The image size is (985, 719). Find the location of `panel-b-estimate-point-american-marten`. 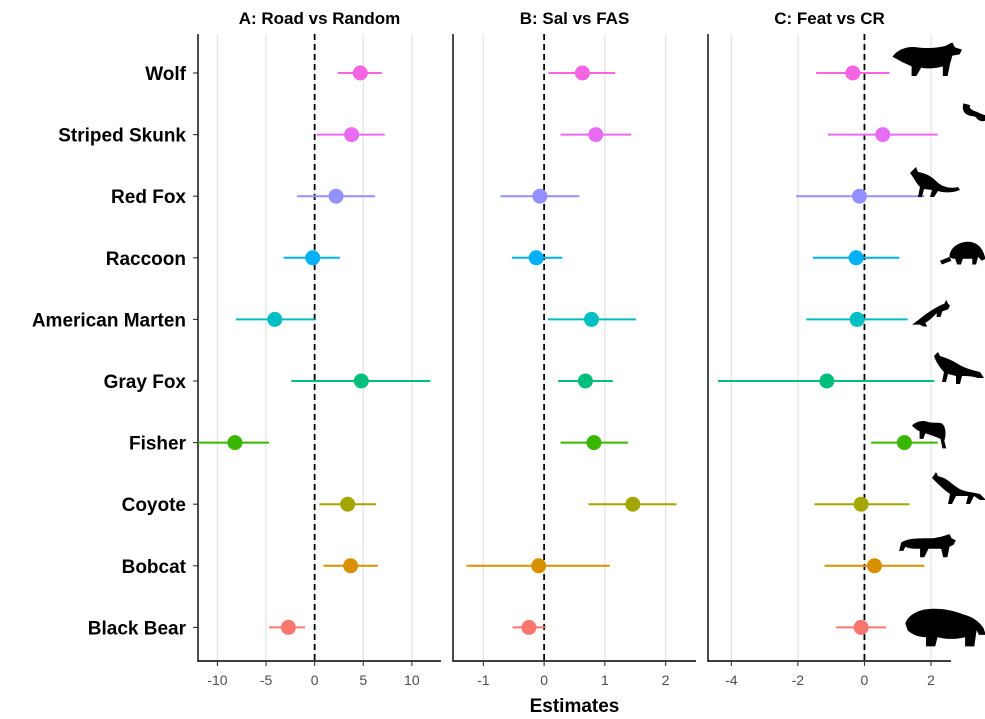

panel-b-estimate-point-american-marten is located at coordinates (592, 319).